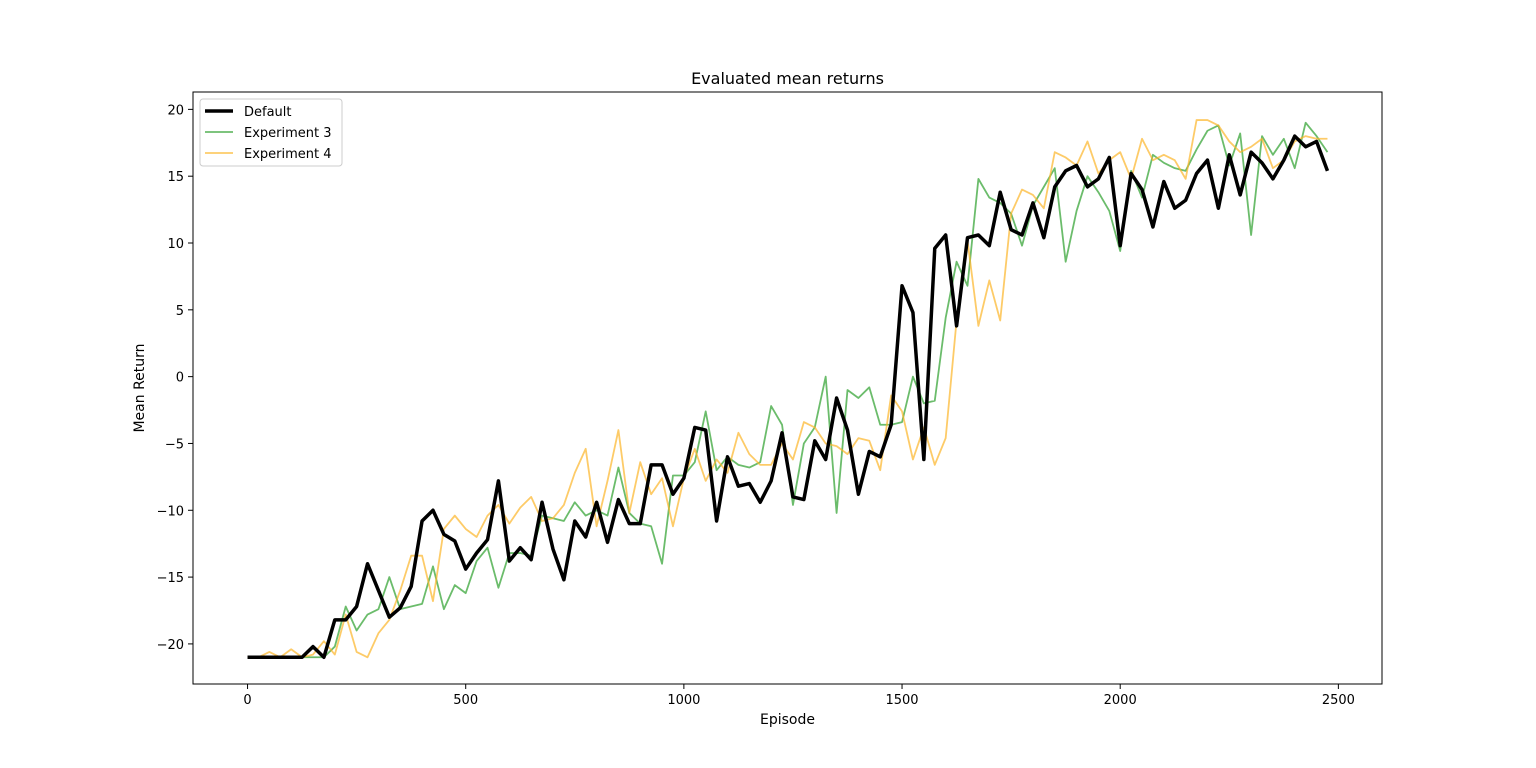 The image size is (1536, 768). Describe the element at coordinates (175, 244) in the screenshot. I see `y-tick-label: 10` at that location.